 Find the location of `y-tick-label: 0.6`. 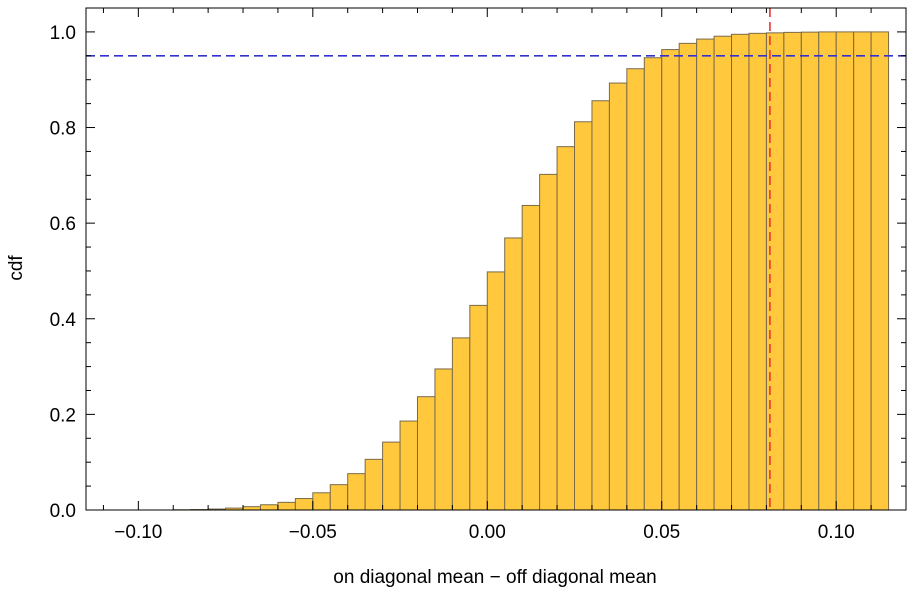

y-tick-label: 0.6 is located at coordinates (63, 224).